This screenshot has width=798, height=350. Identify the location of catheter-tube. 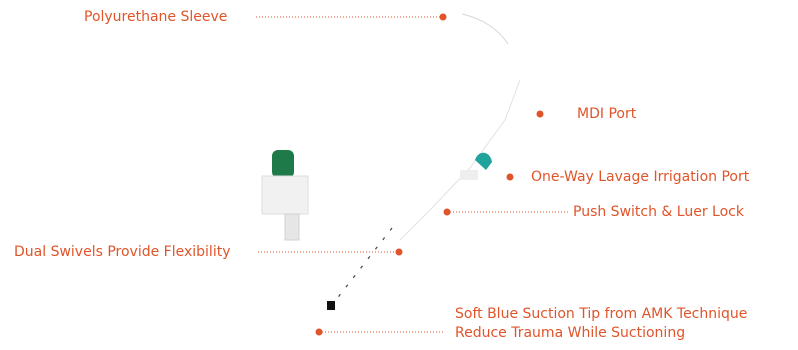
(362, 266).